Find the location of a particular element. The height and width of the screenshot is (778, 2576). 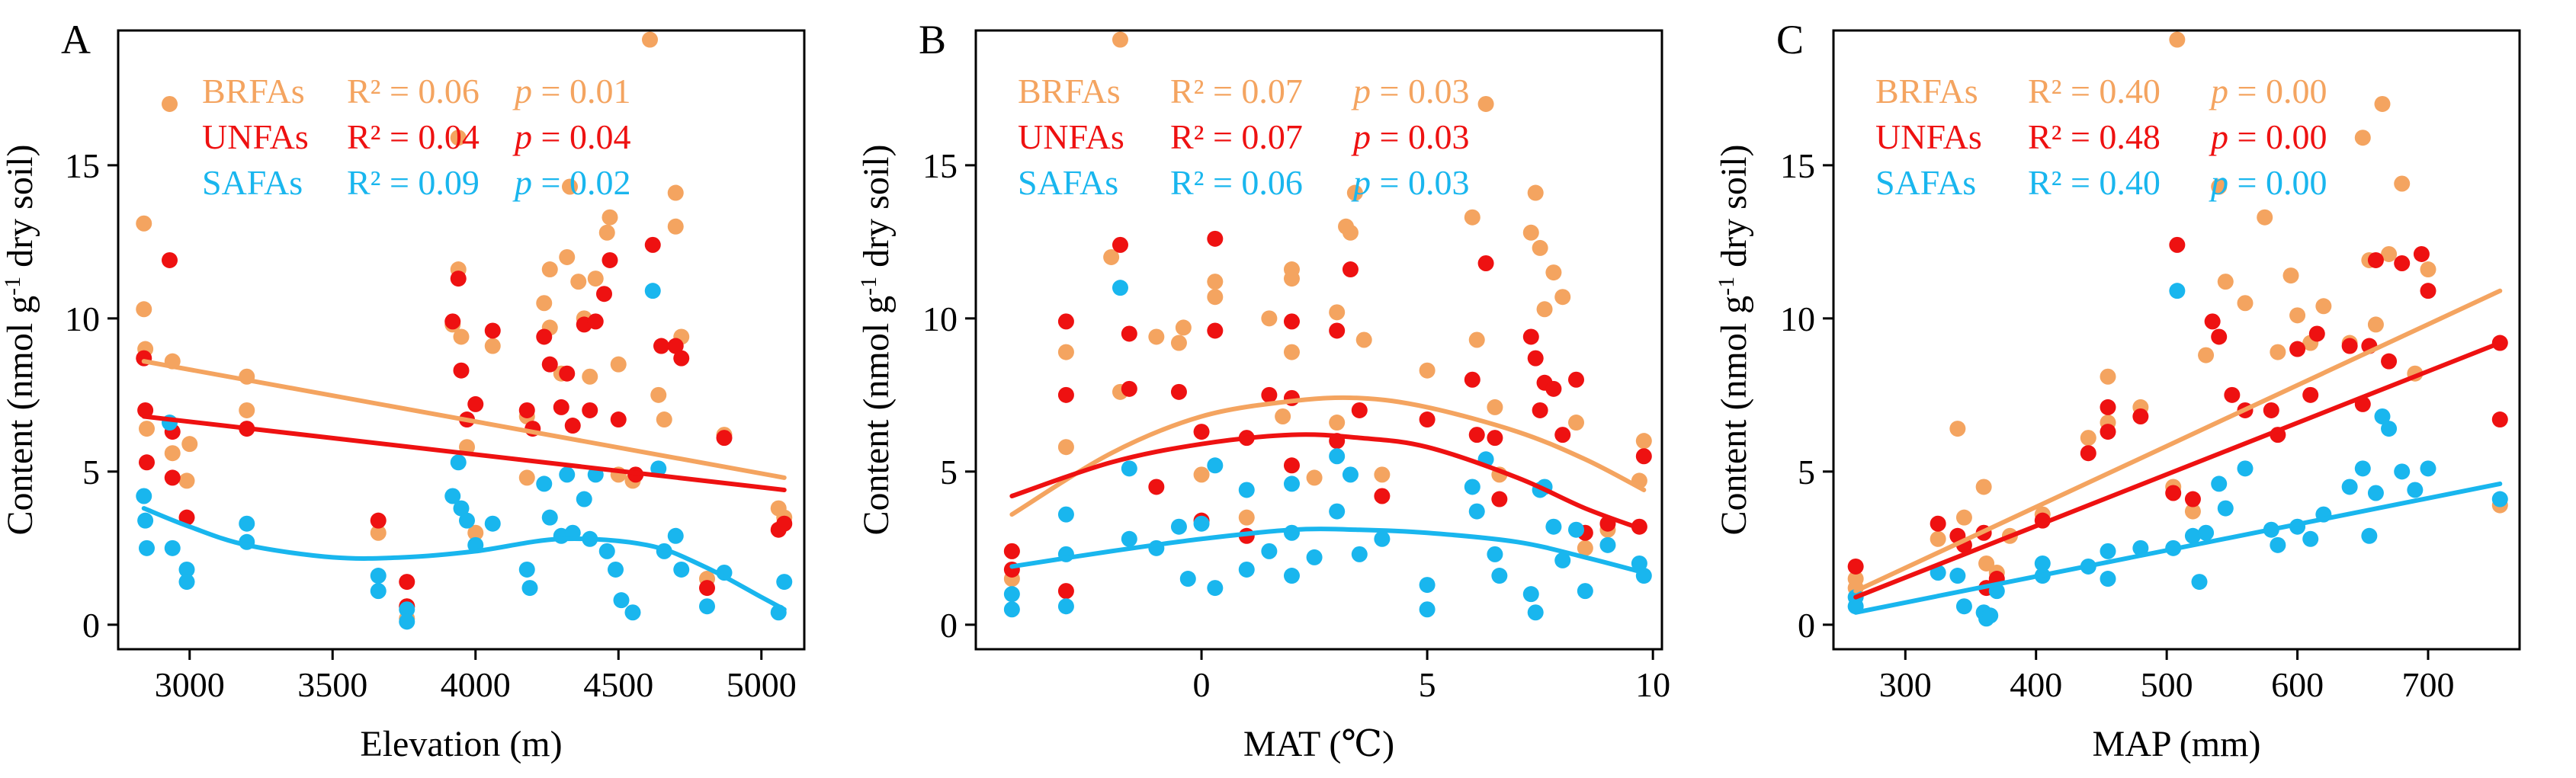

fit-line-brfas is located at coordinates (1328, 456).